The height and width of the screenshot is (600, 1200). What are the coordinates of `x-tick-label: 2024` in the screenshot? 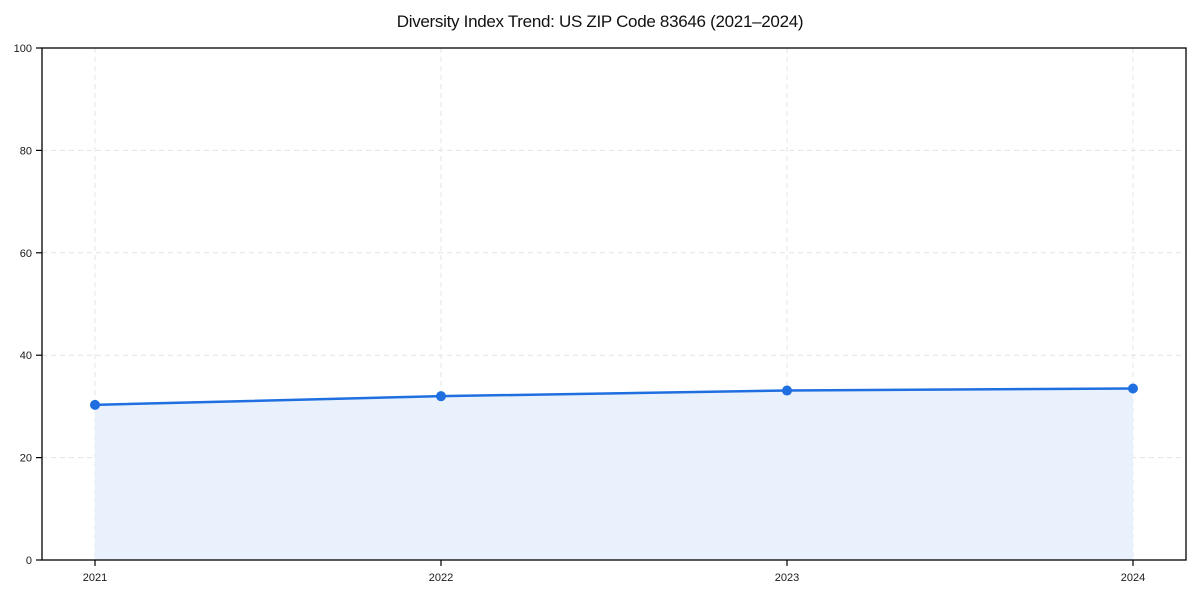 It's located at (1133, 578).